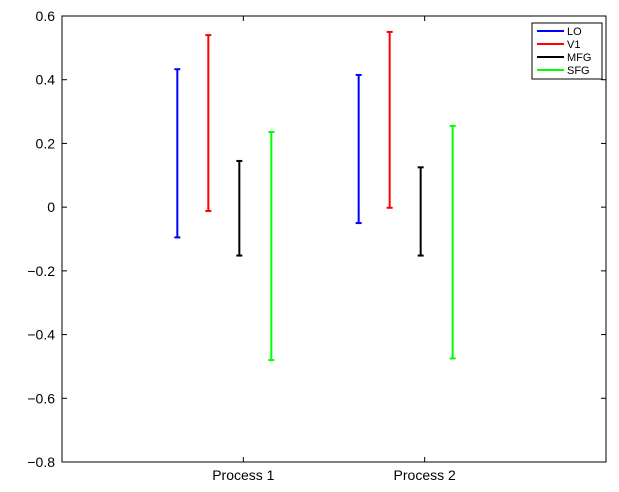  I want to click on y-tick-label: 0.2, so click(46, 143).